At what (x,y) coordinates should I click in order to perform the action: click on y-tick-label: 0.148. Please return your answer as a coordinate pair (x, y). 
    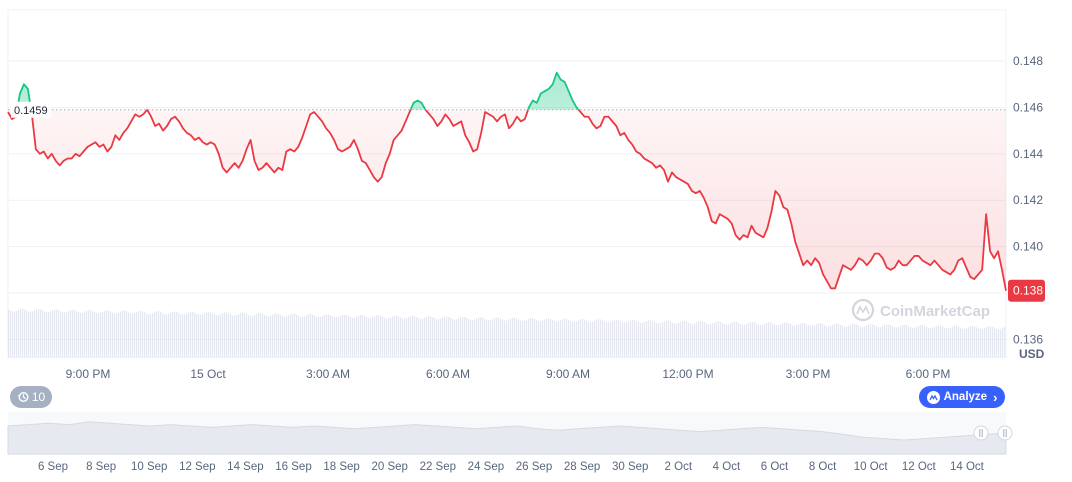
    Looking at the image, I should click on (1028, 61).